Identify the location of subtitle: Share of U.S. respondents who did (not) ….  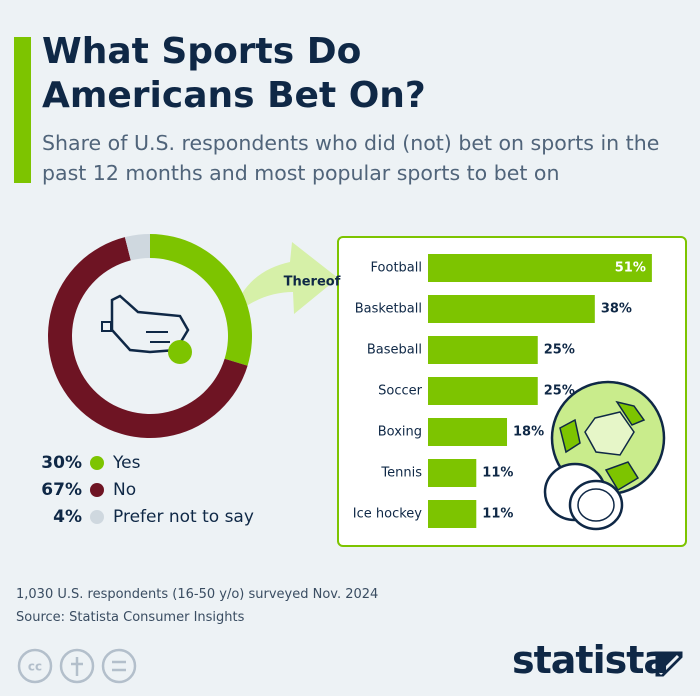
(351, 158).